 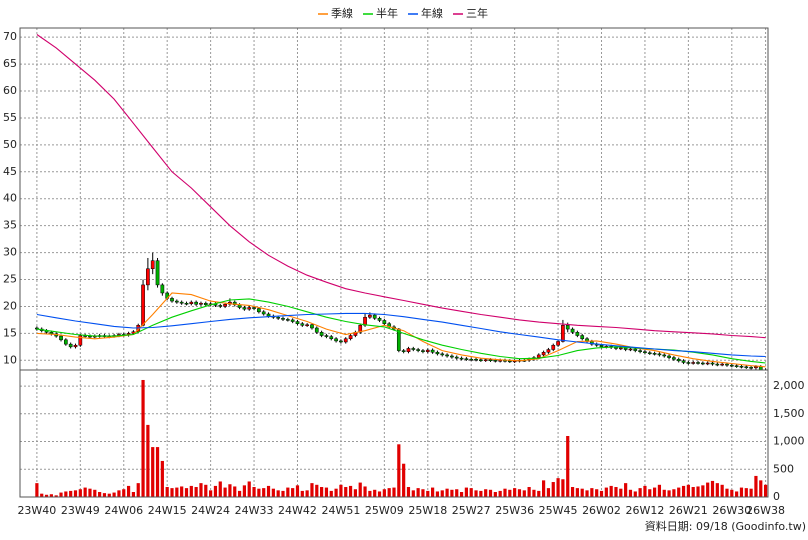 What do you see at coordinates (10, 332) in the screenshot?
I see `y-tick-label: 15` at bounding box center [10, 332].